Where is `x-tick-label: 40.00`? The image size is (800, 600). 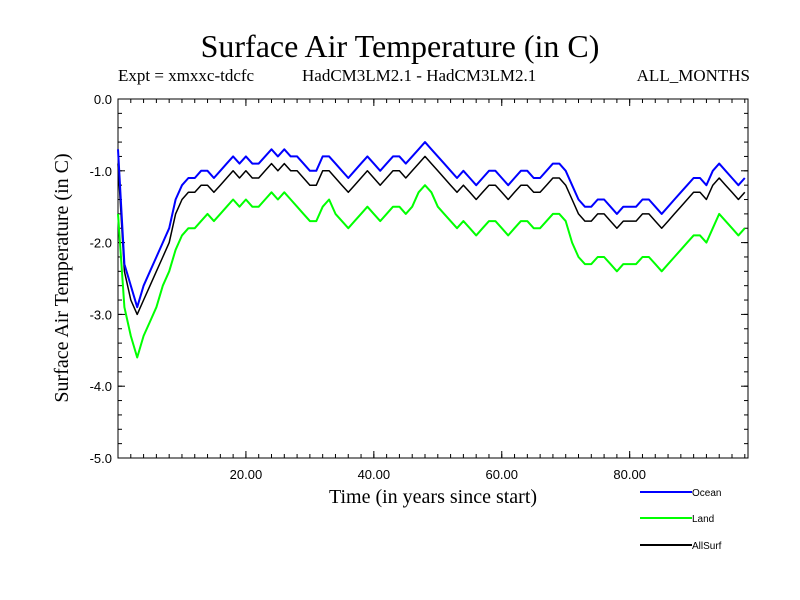
x-tick-label: 40.00 is located at coordinates (374, 474).